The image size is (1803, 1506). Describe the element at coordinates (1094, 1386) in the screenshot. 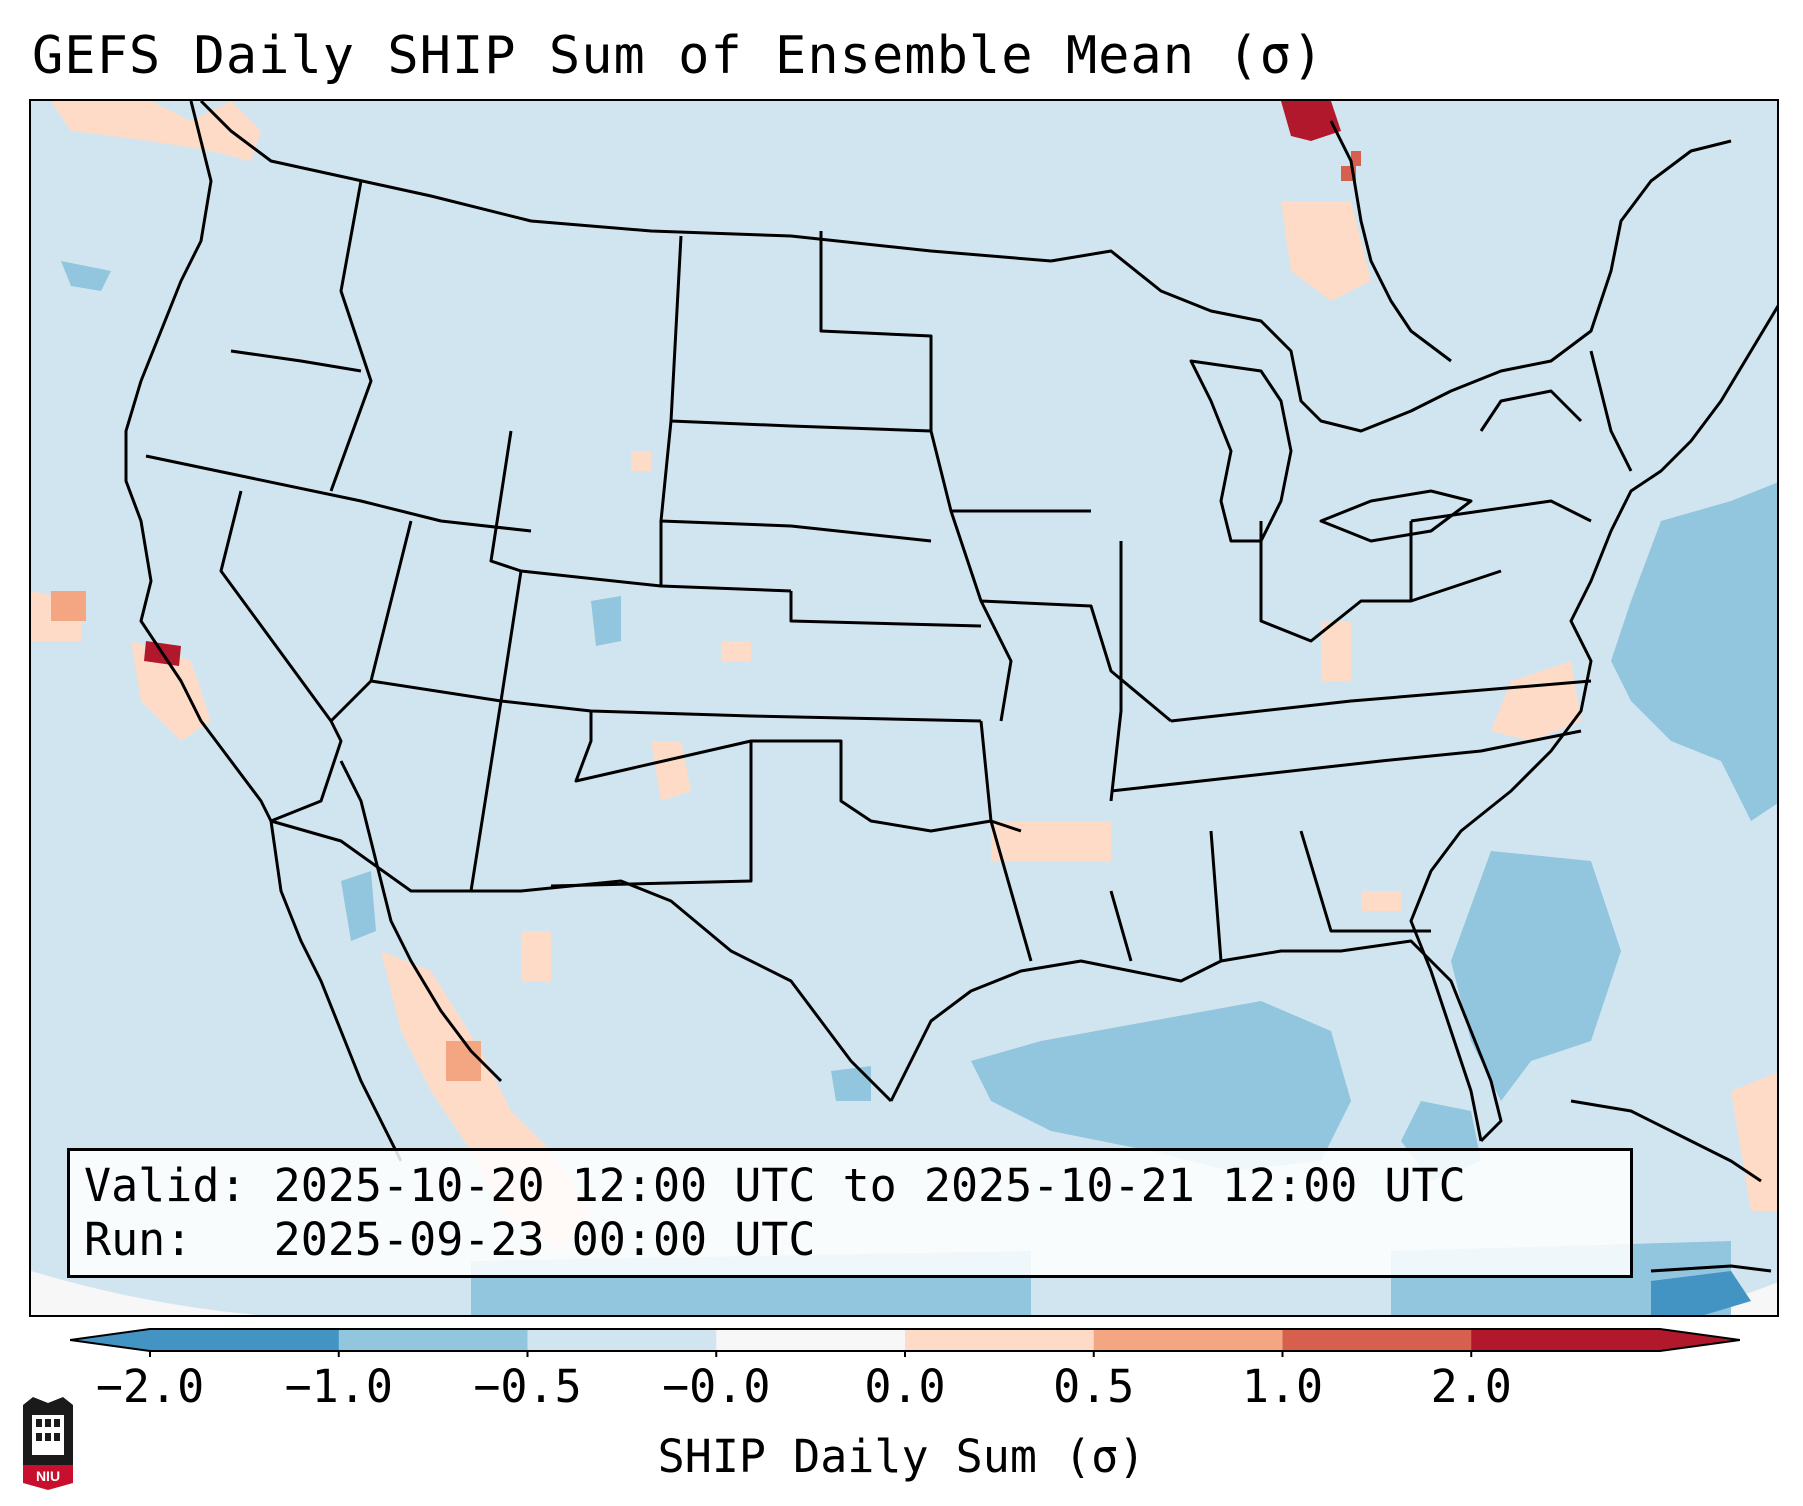

I see `colorbar-tick-label: 0.5` at that location.